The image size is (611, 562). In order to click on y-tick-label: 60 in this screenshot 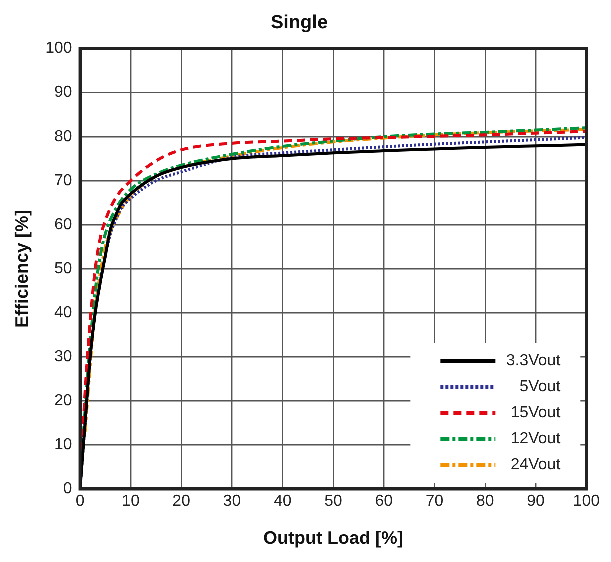, I will do `click(63, 225)`.